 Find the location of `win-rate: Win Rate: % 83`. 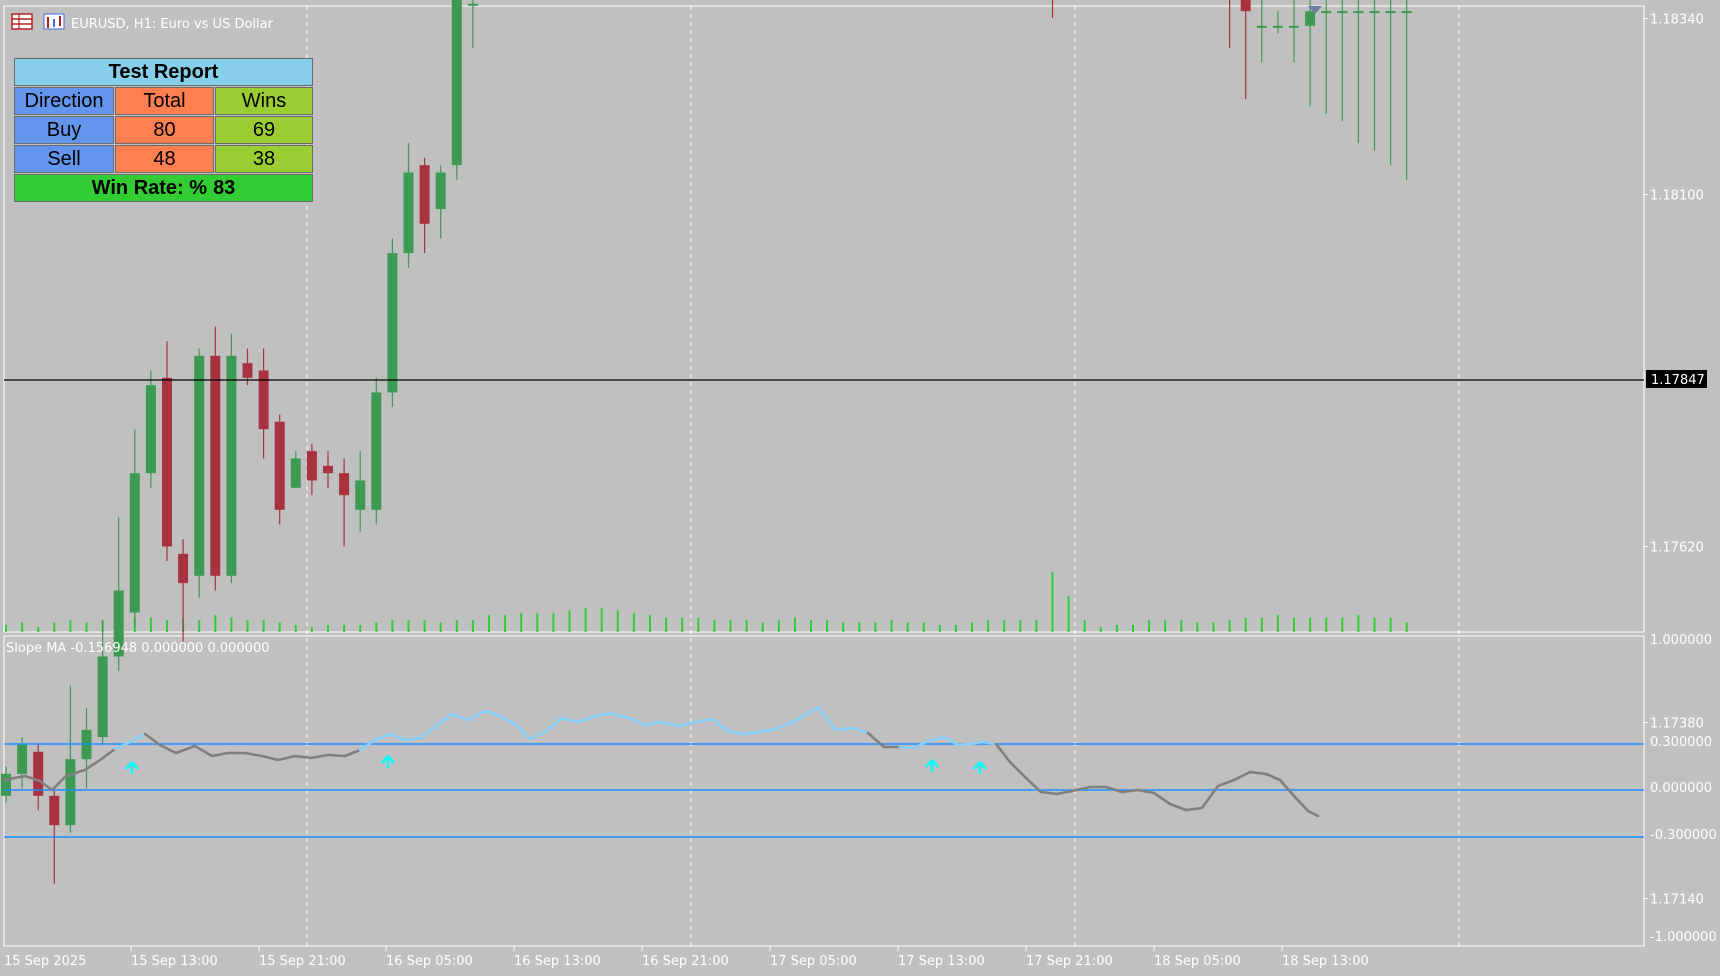

win-rate: Win Rate: % 83 is located at coordinates (163, 188).